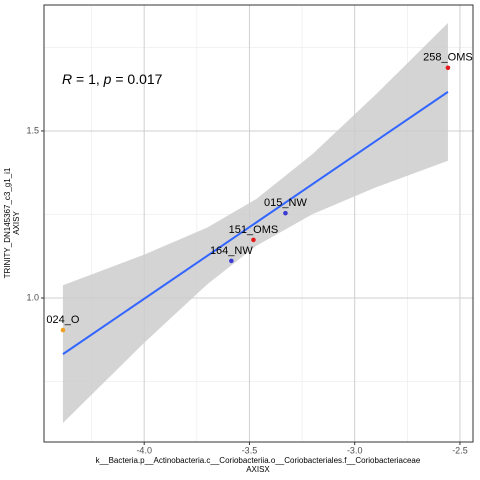 The image size is (480, 480). What do you see at coordinates (254, 230) in the screenshot?
I see `point-label: 151_OMS` at bounding box center [254, 230].